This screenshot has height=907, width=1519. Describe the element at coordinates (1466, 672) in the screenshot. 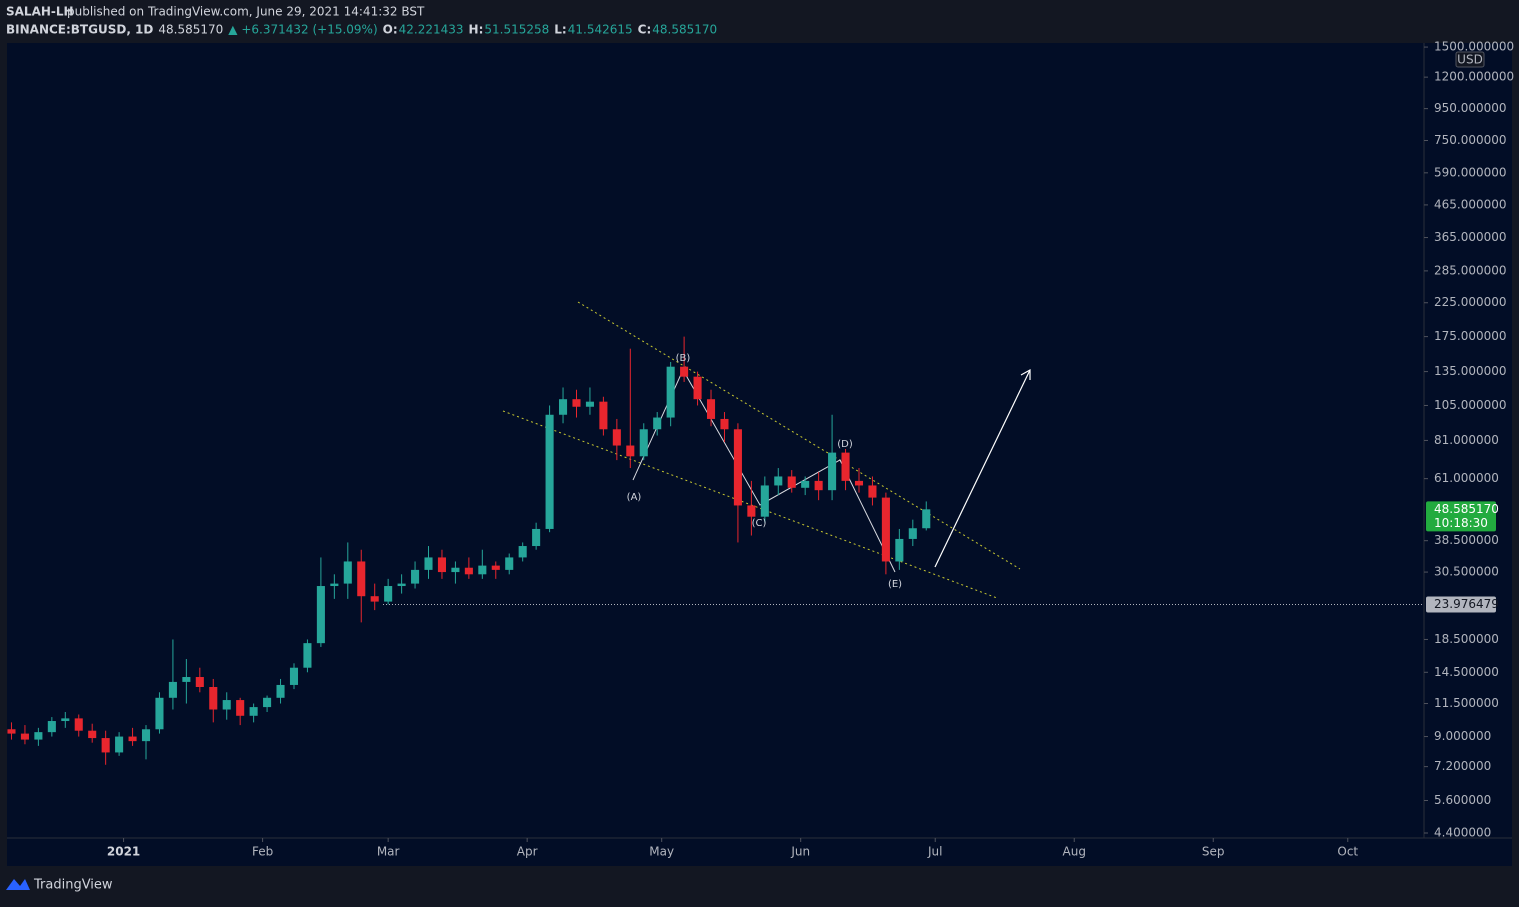

I see `y-tick-label: 14.500000` at that location.